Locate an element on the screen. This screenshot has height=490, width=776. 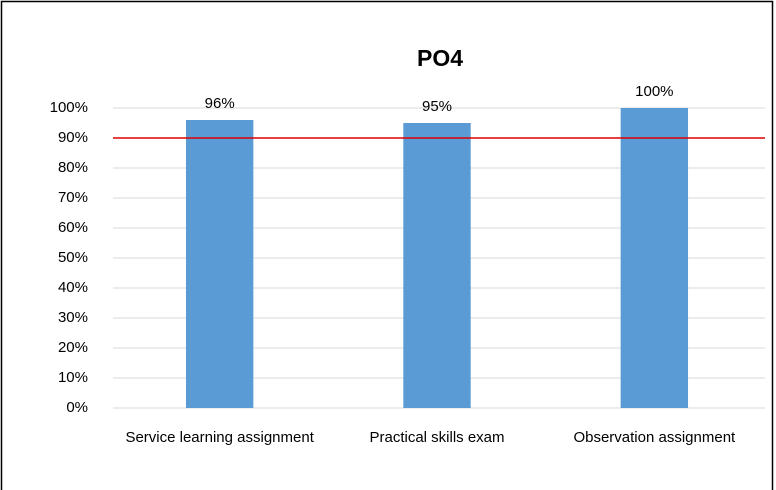
y-tick-label: 90% is located at coordinates (73, 137).